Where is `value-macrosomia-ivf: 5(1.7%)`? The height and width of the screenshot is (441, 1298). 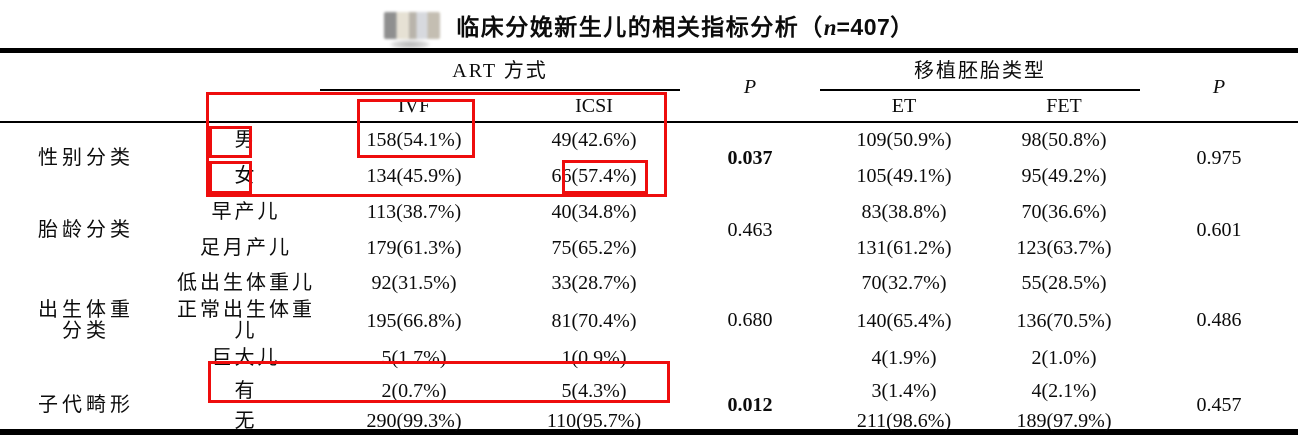
value-macrosomia-ivf: 5(1.7%) is located at coordinates (414, 358).